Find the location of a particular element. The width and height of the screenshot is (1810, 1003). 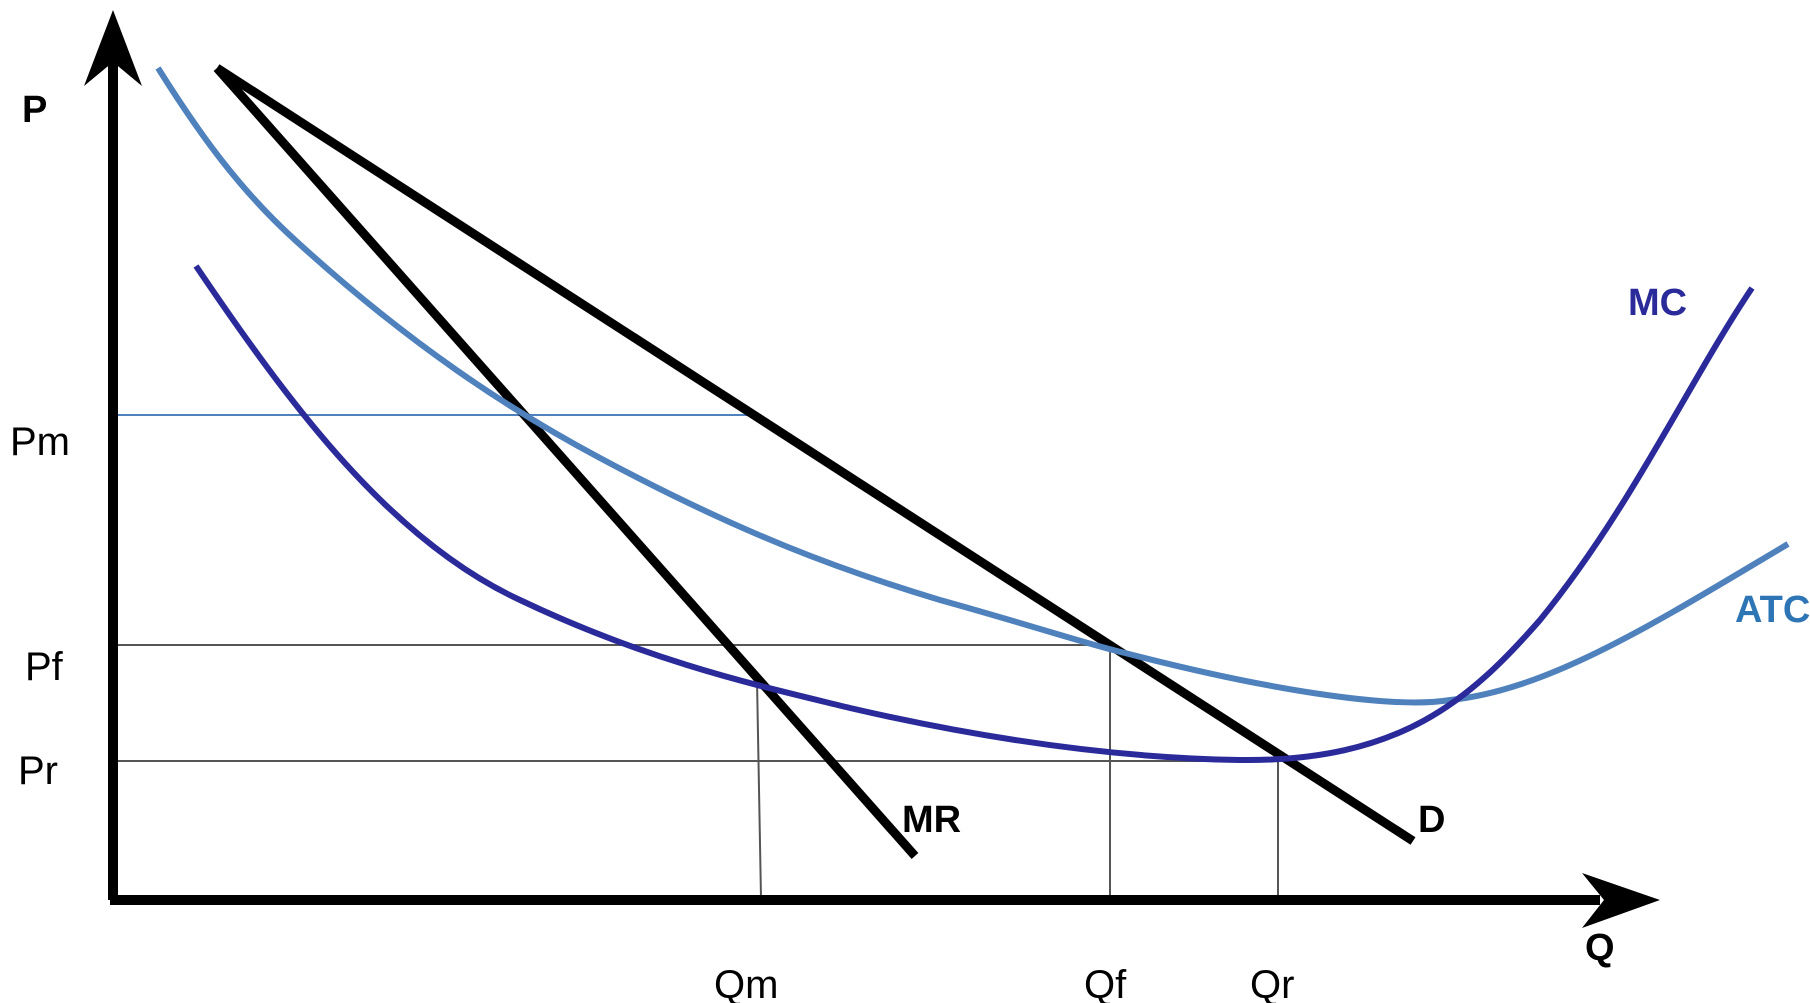

price-label-pf: Pf is located at coordinates (44, 667).